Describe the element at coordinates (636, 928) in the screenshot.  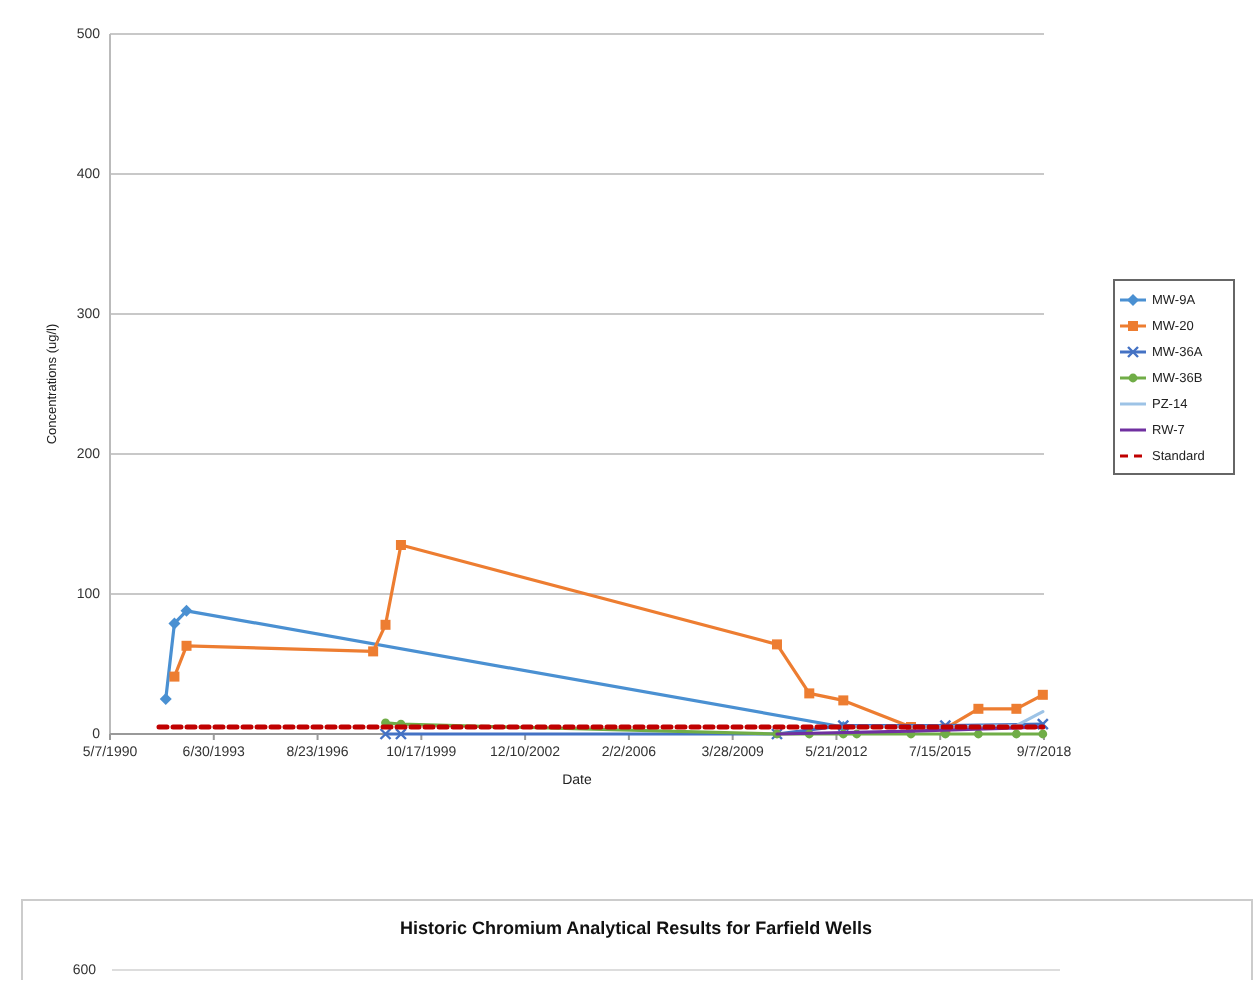
I see `text: Historic Chromium Analytical Results for Farfield Wells` at that location.